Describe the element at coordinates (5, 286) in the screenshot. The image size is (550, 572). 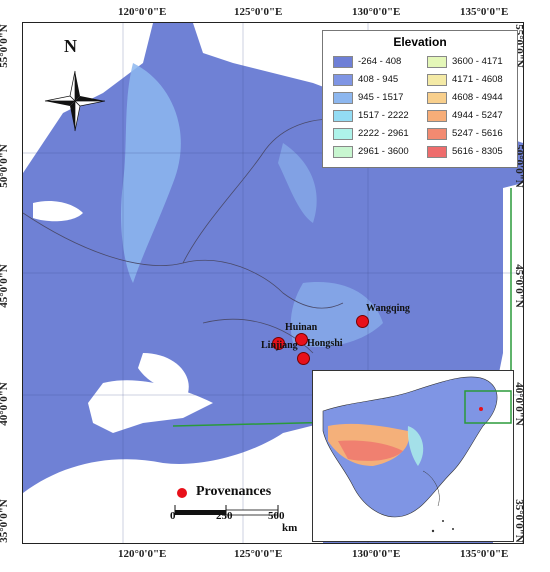
I see `lat-label-left: 45°0'0"N` at that location.